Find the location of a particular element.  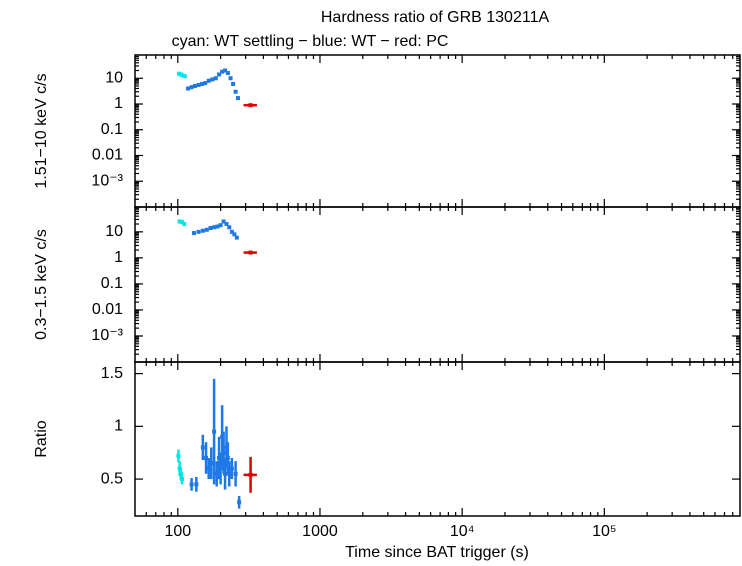

y-tick-label: 0.5 is located at coordinates (112, 478).